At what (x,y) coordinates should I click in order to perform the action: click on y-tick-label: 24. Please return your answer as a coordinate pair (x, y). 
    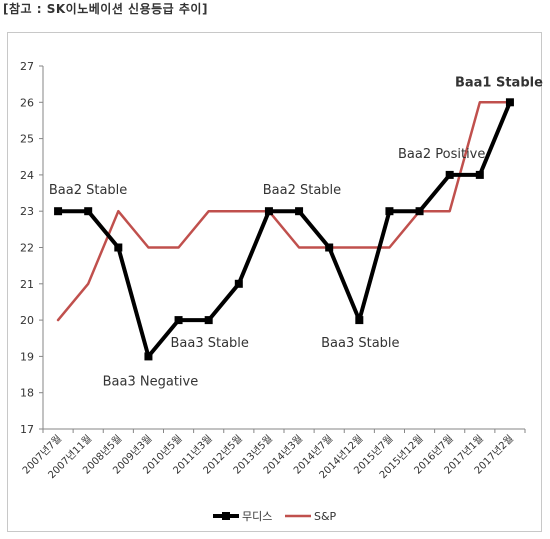
    Looking at the image, I should click on (27, 175).